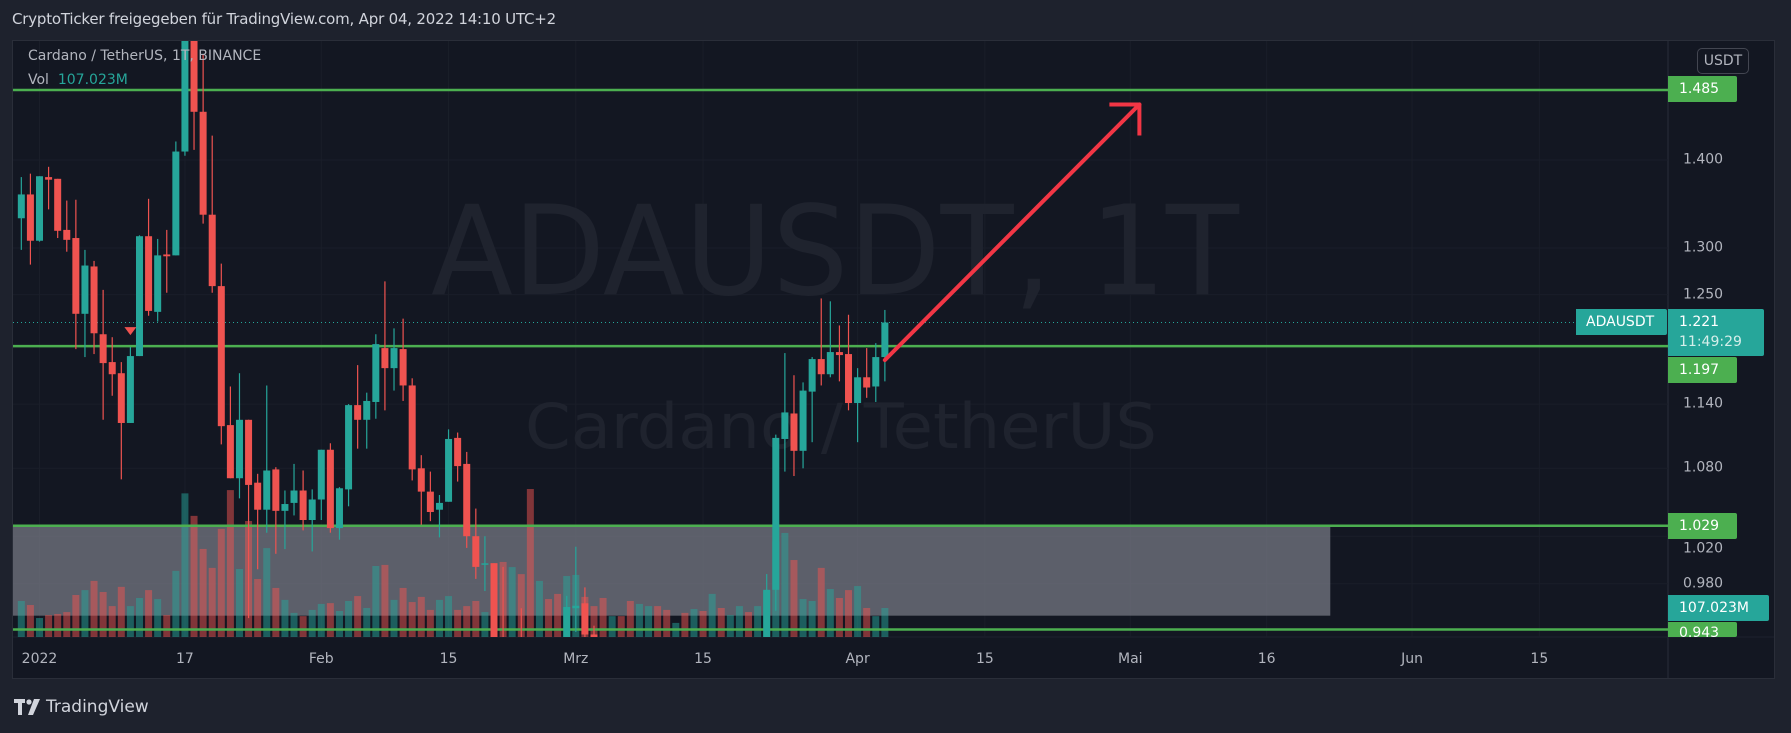  I want to click on time-tick: Jun, so click(1412, 659).